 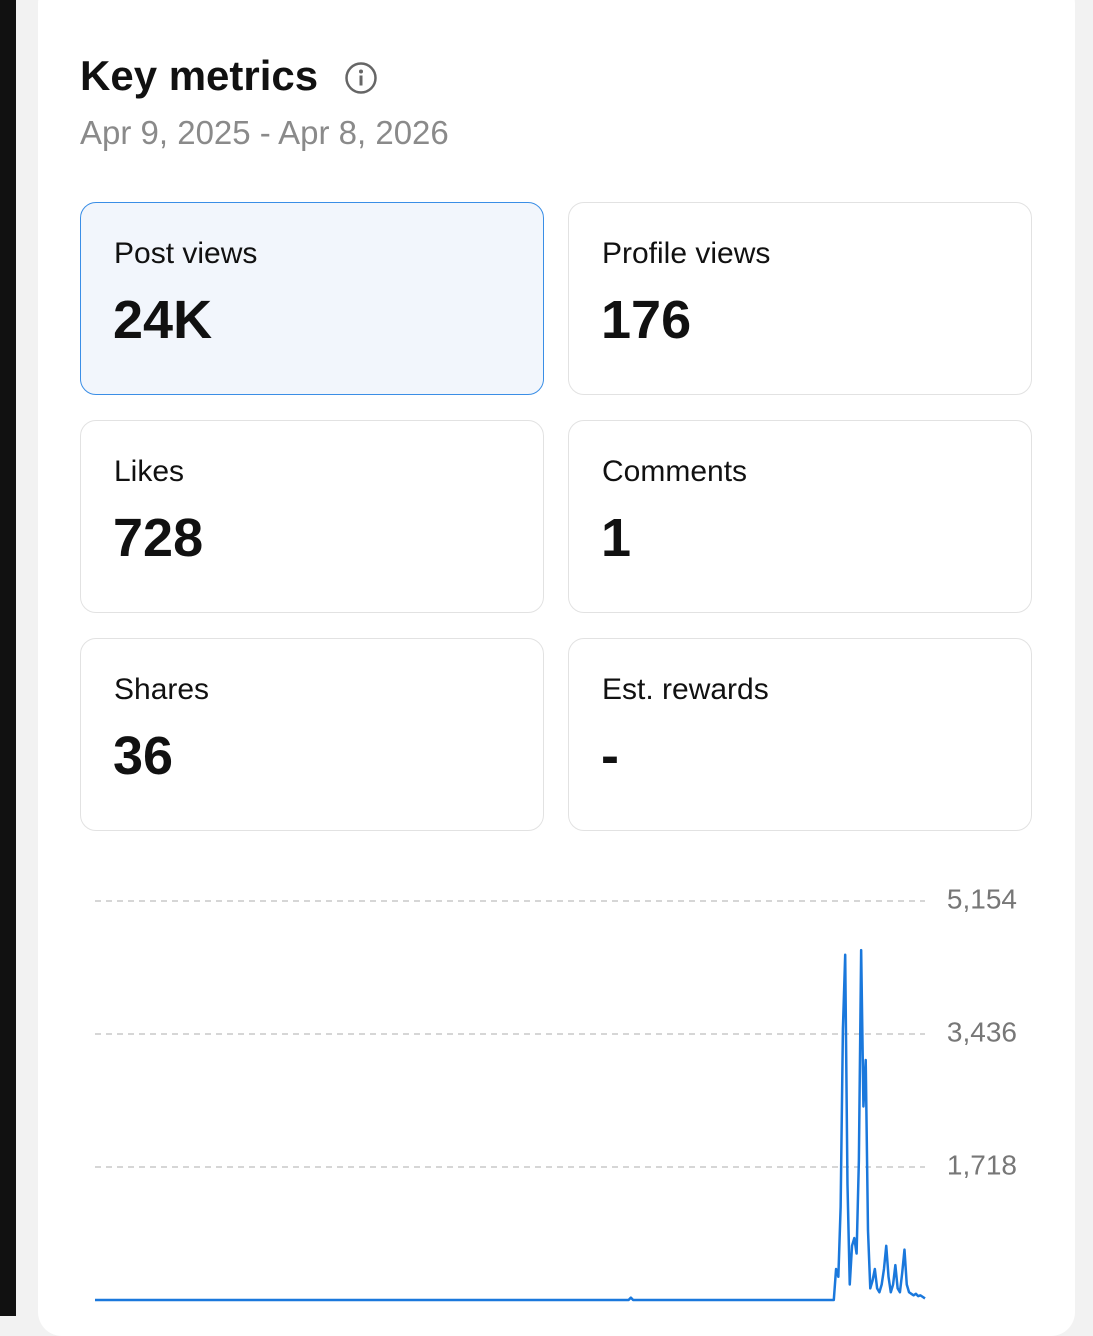 What do you see at coordinates (312, 516) in the screenshot?
I see `metric-card: Likes 728` at bounding box center [312, 516].